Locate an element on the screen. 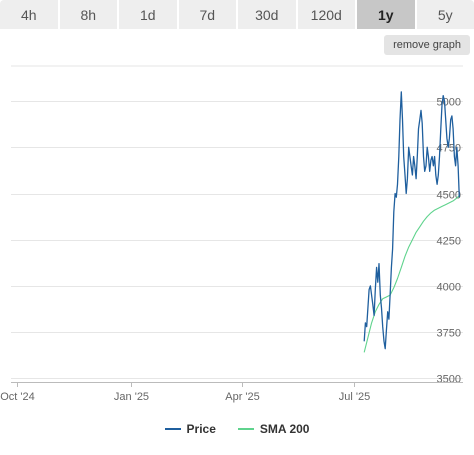 Image resolution: width=474 pixels, height=455 pixels. x-tick-label-2: Apr '25 is located at coordinates (242, 397).